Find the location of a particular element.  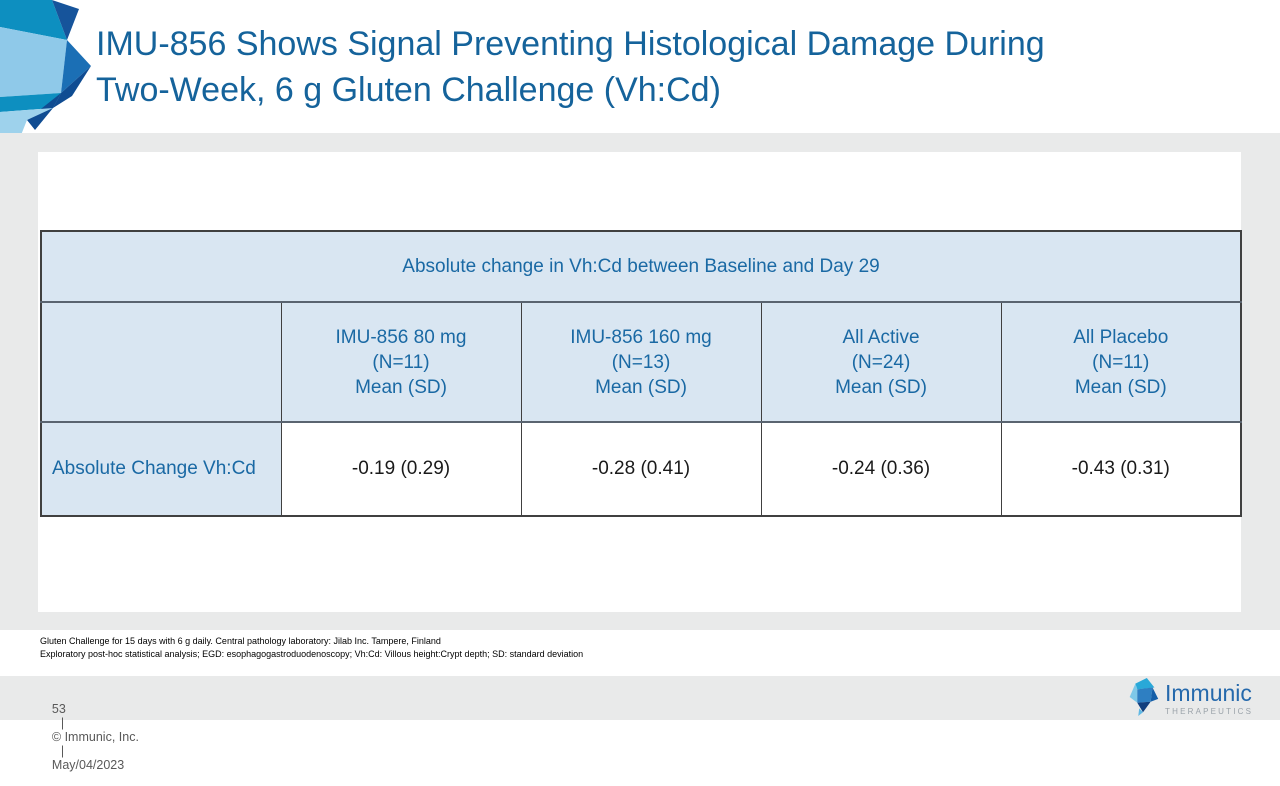

column-header-all-active: All Active (N=24) Mean (SD) is located at coordinates (881, 362).